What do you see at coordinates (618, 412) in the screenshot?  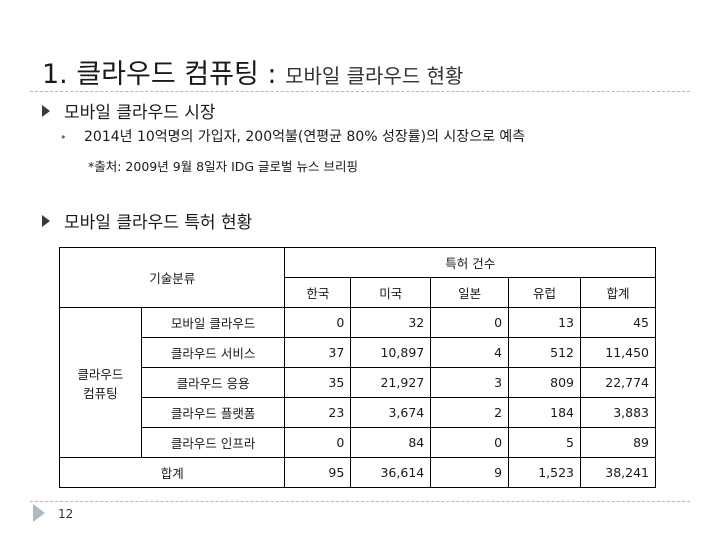 I see `table-cell: 3,883` at bounding box center [618, 412].